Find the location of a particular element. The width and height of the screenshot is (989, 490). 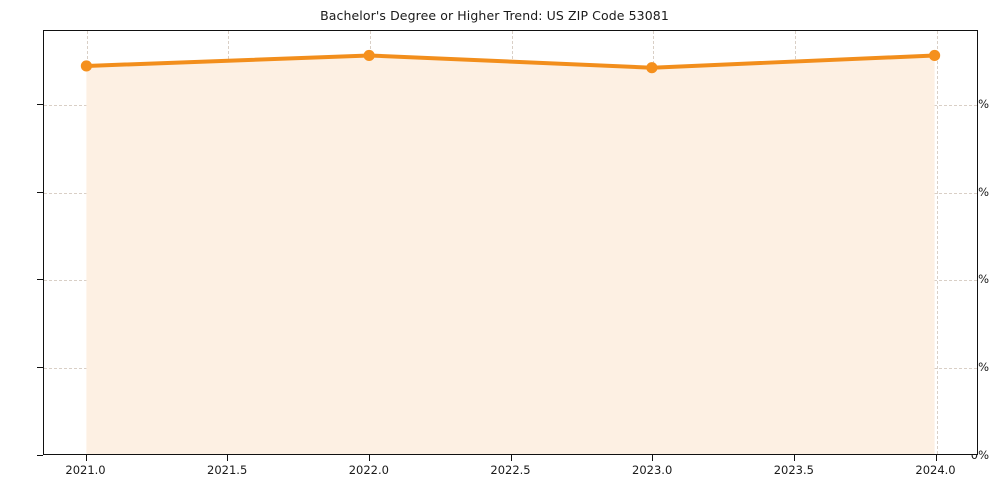

data-point-2024 is located at coordinates (935, 55).